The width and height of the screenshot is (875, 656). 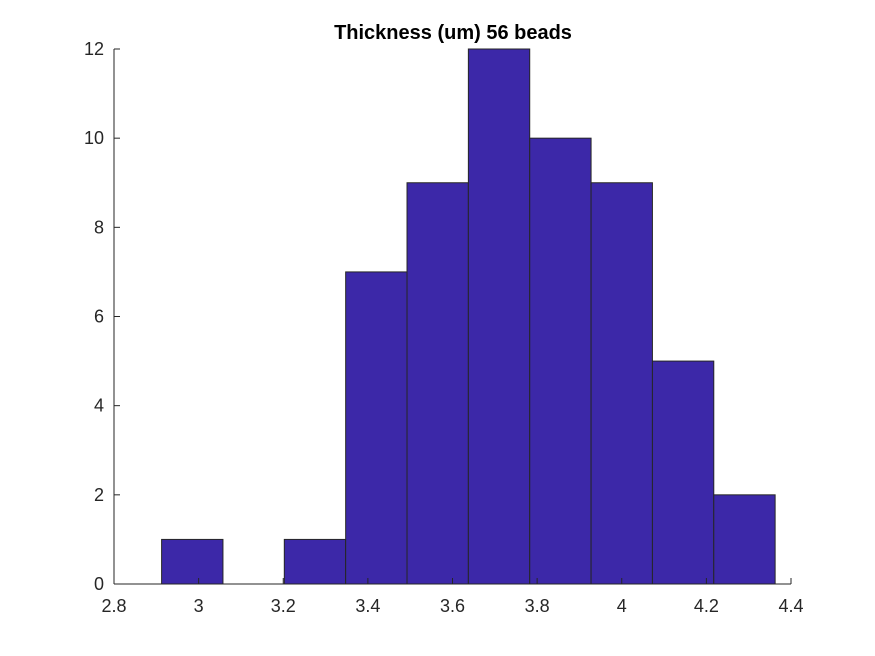 I want to click on x-tick-label: 4.4, so click(x=790, y=606).